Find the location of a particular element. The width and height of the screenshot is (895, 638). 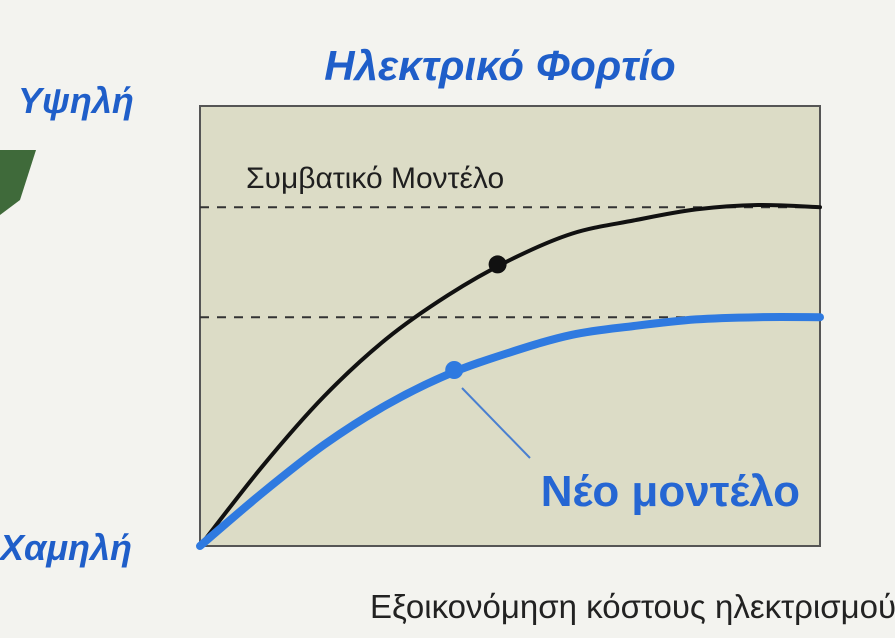

series-markers is located at coordinates (476, 317).